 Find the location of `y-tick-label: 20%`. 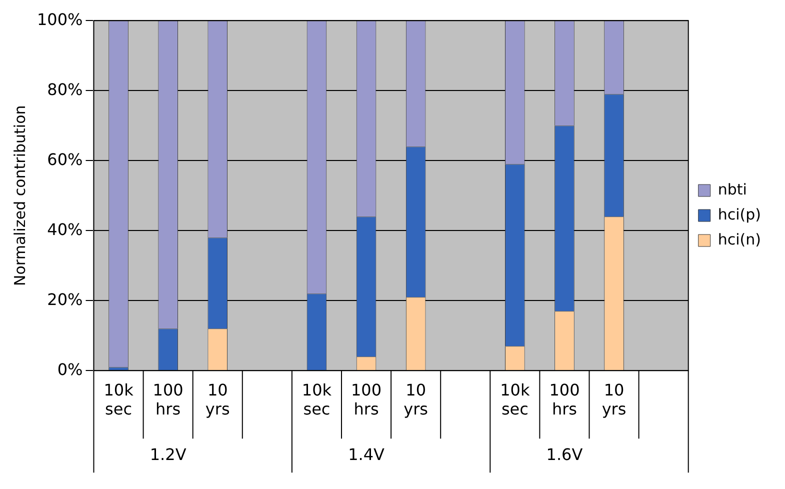

y-tick-label: 20% is located at coordinates (65, 299).